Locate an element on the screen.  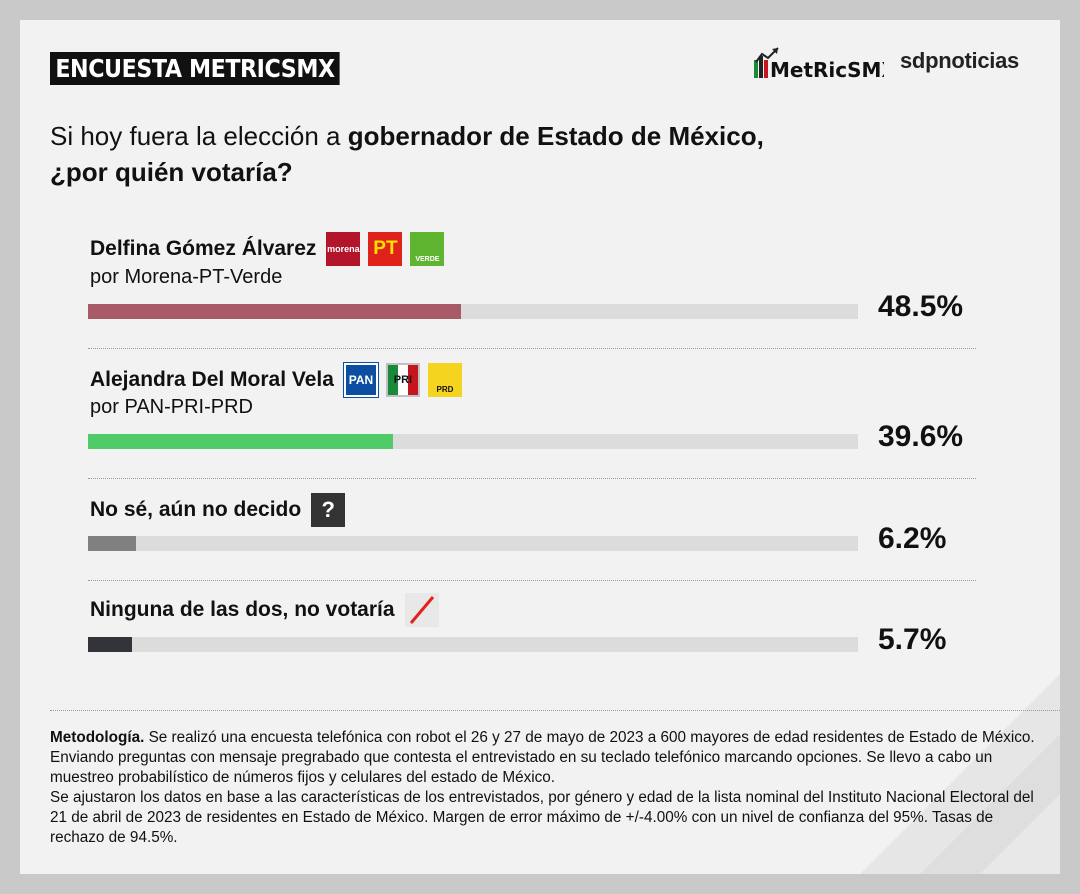
question-part1: Si hoy fuera la elección a is located at coordinates (199, 136).